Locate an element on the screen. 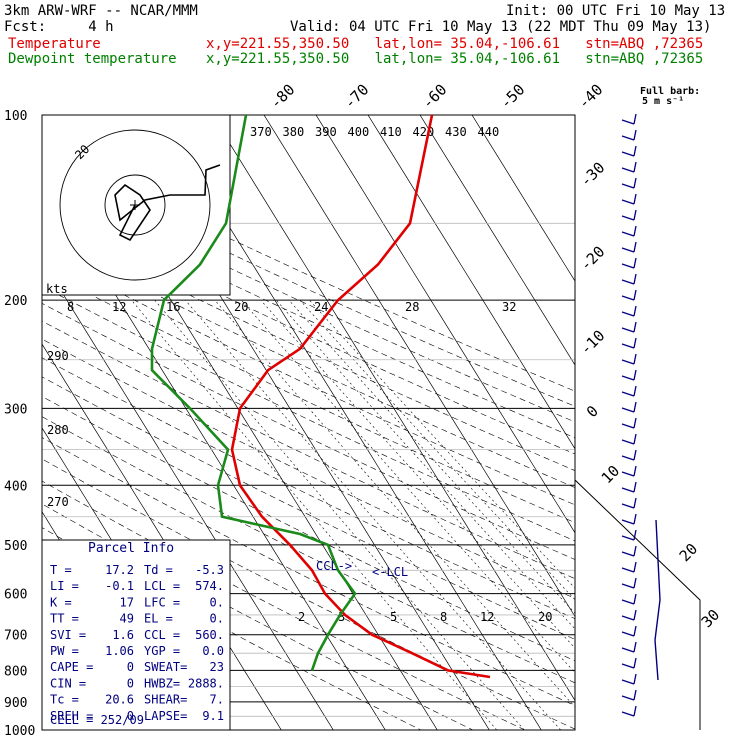 The image size is (740, 740). parcel-value: 560. is located at coordinates (209, 635).